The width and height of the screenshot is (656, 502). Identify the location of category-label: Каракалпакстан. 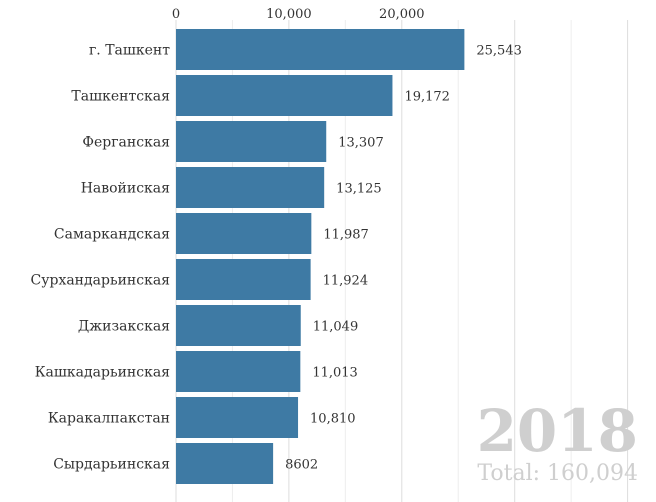
(109, 419).